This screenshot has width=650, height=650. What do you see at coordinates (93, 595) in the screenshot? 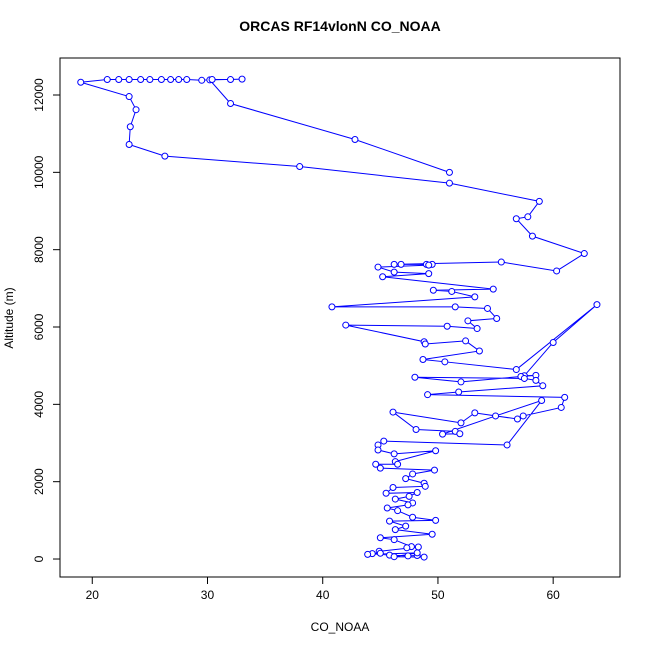
I see `x-tick-label: 20` at bounding box center [93, 595].